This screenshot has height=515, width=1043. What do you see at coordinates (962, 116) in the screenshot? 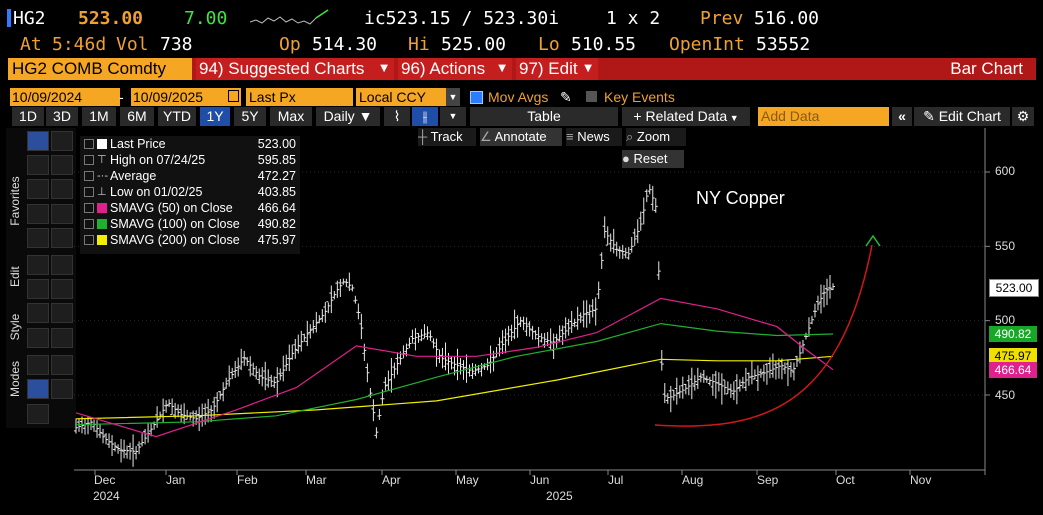
I see `edit-chart-button: ✎ Edit Chart` at bounding box center [962, 116].